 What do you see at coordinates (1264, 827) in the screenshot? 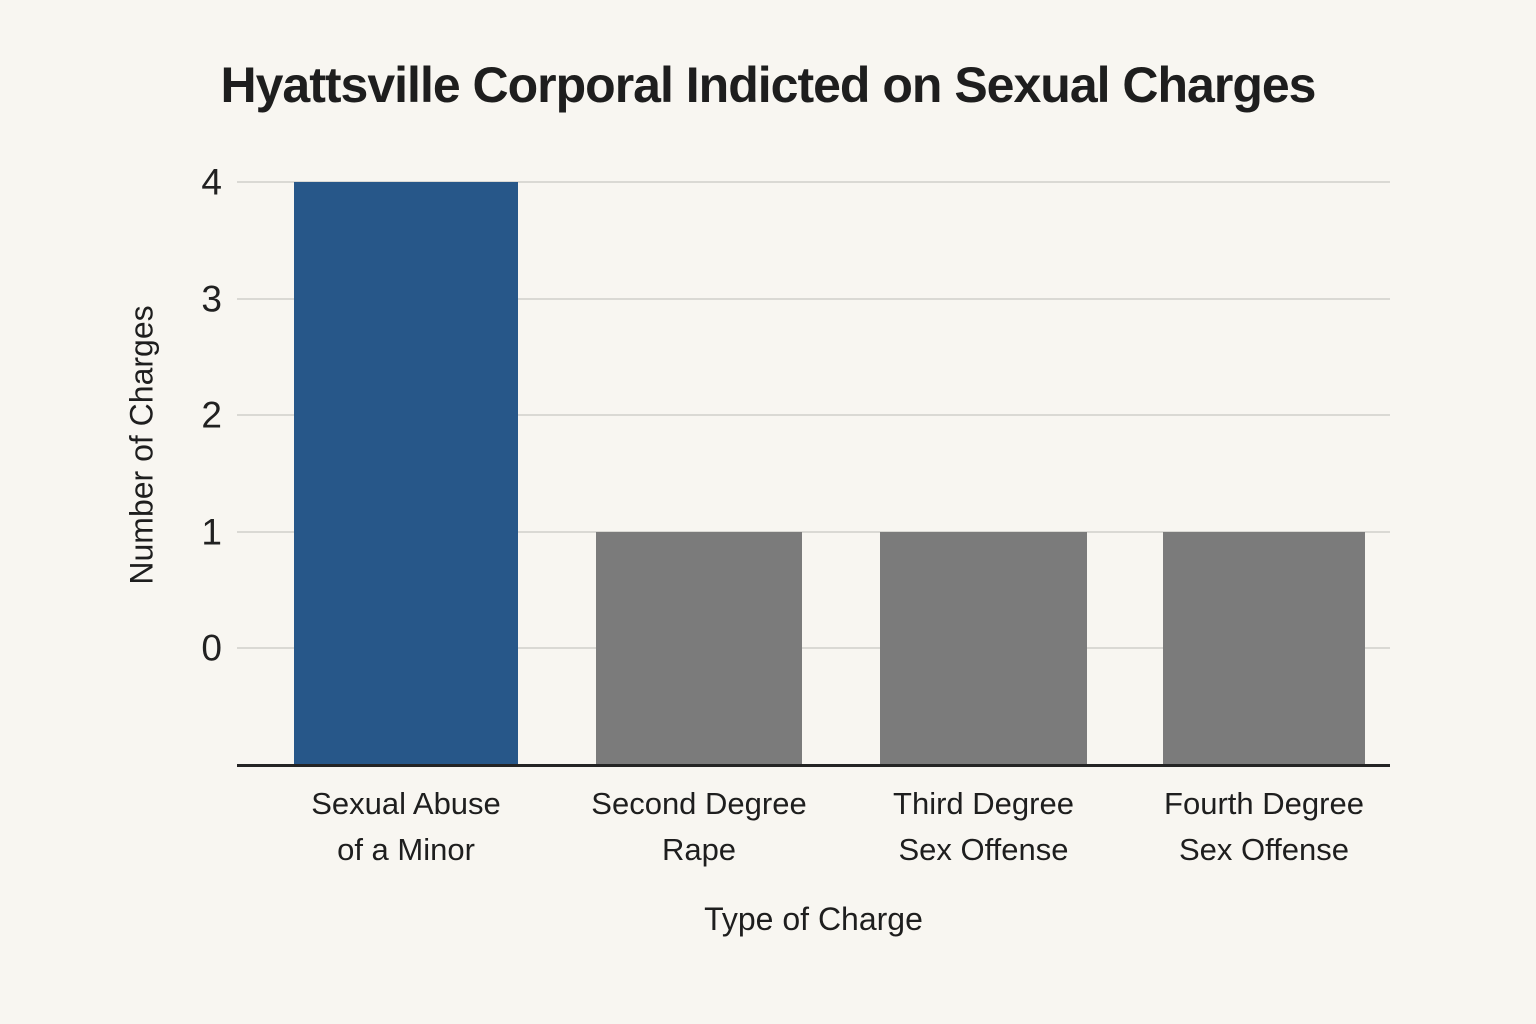
I see `x-tick-label-fourth-degree-sex-offense: Fourth Degree Sex Offense` at bounding box center [1264, 827].